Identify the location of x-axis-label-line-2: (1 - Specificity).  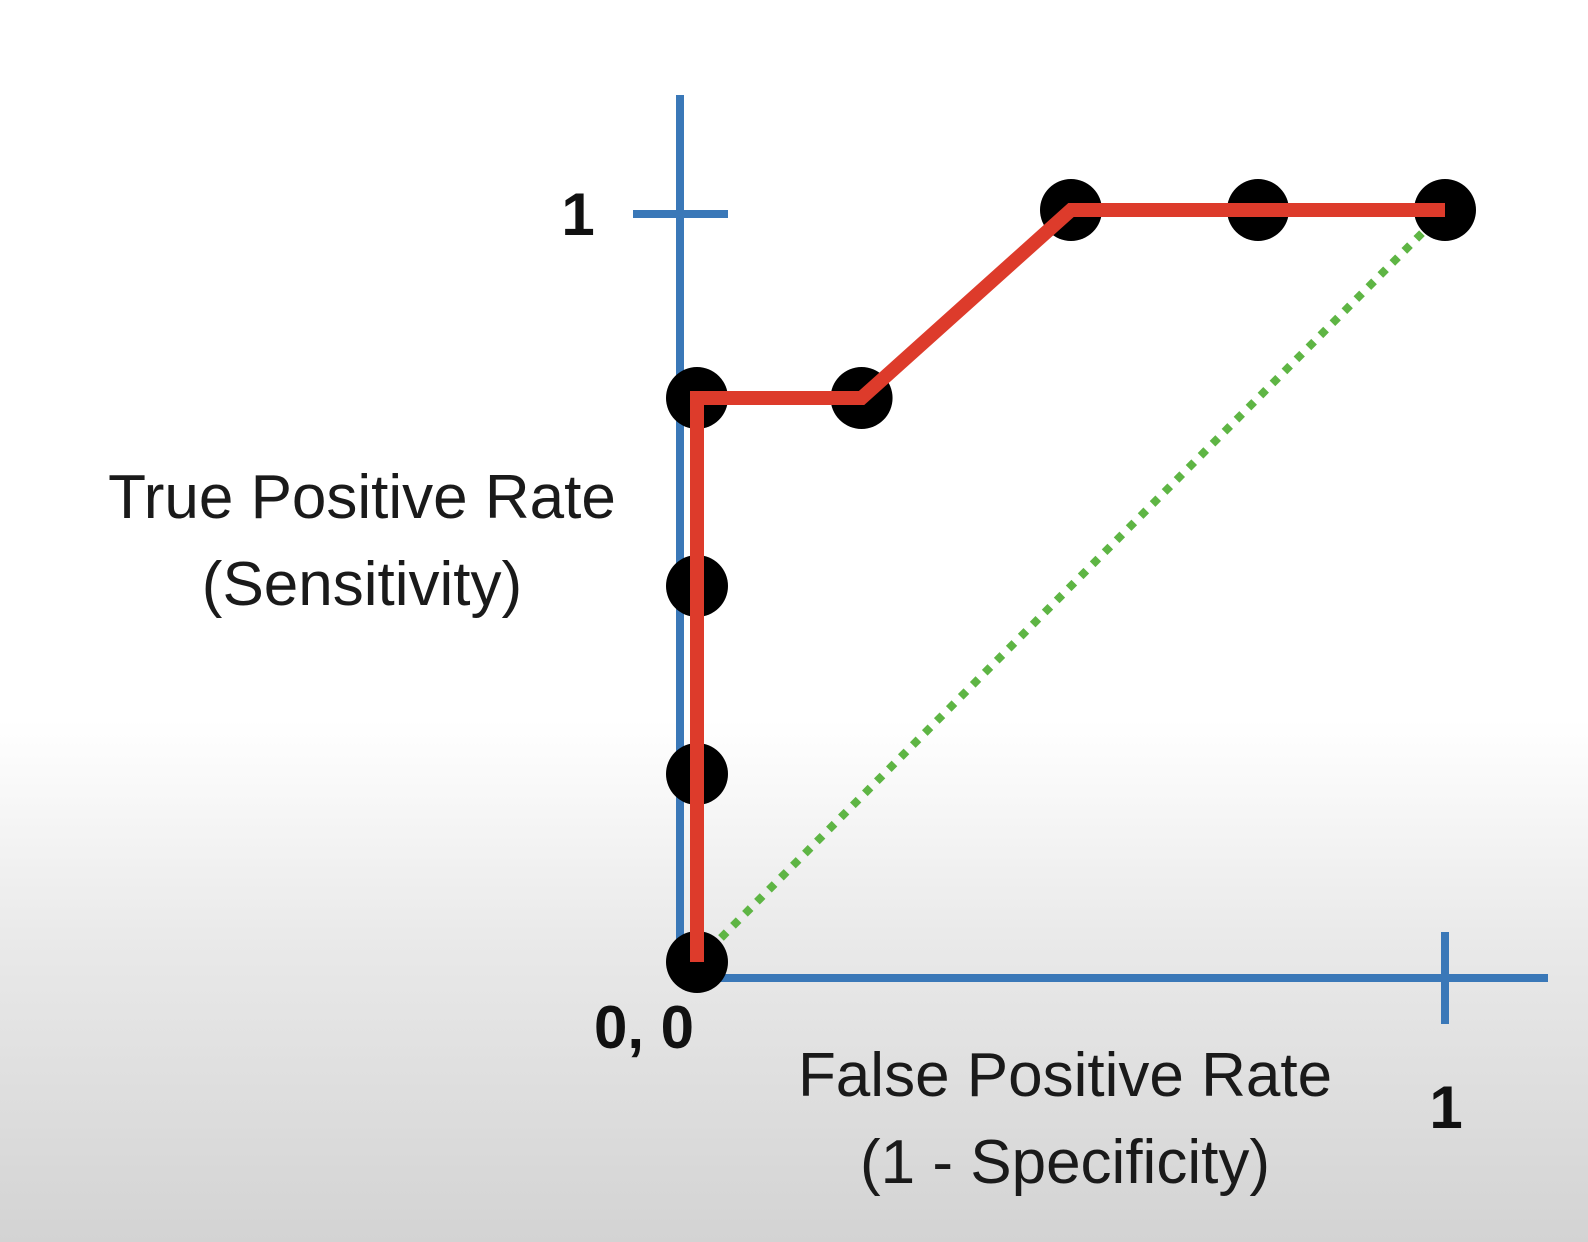
(1065, 1162).